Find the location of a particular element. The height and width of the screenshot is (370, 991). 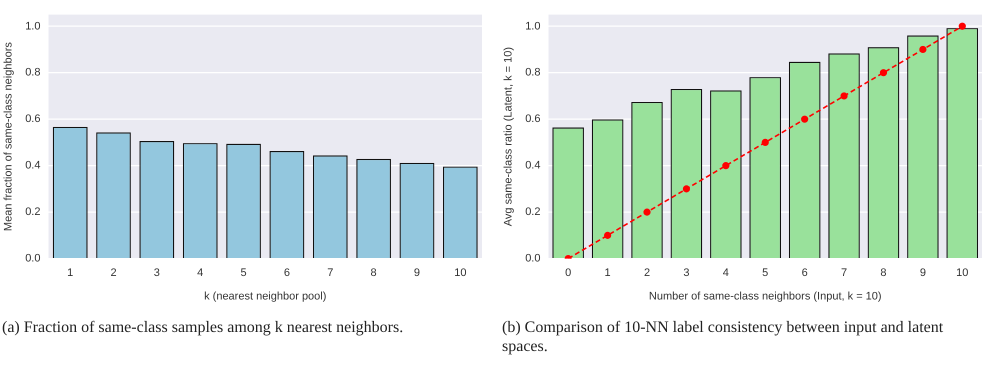

text: (a) Fraction of same-class samples among k nearest neighbors. is located at coordinates (203, 327).